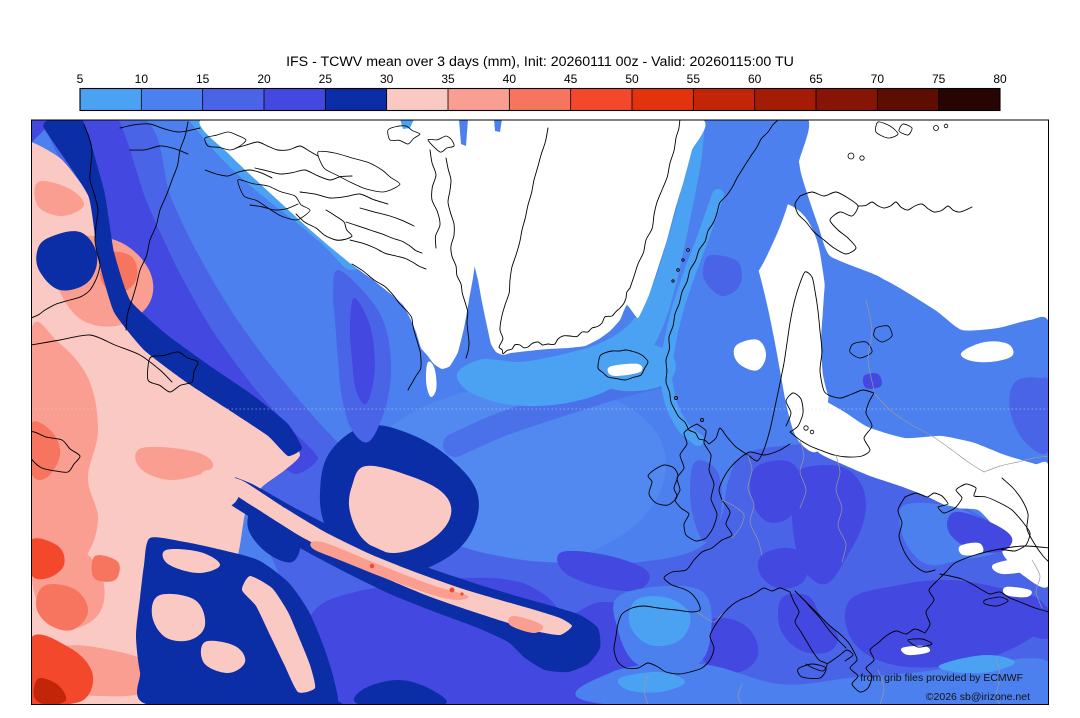 The width and height of the screenshot is (1080, 718). What do you see at coordinates (816, 79) in the screenshot?
I see `svg-text: 65` at bounding box center [816, 79].